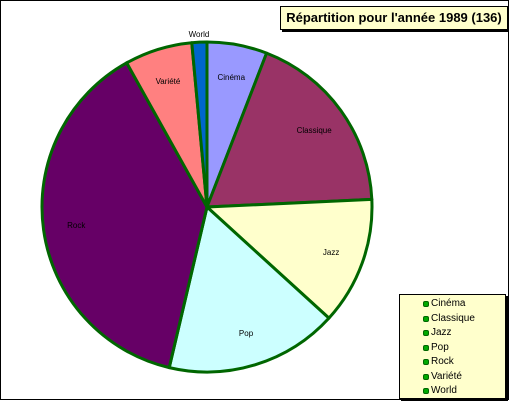  Describe the element at coordinates (199, 34) in the screenshot. I see `slice-label-world: World` at that location.